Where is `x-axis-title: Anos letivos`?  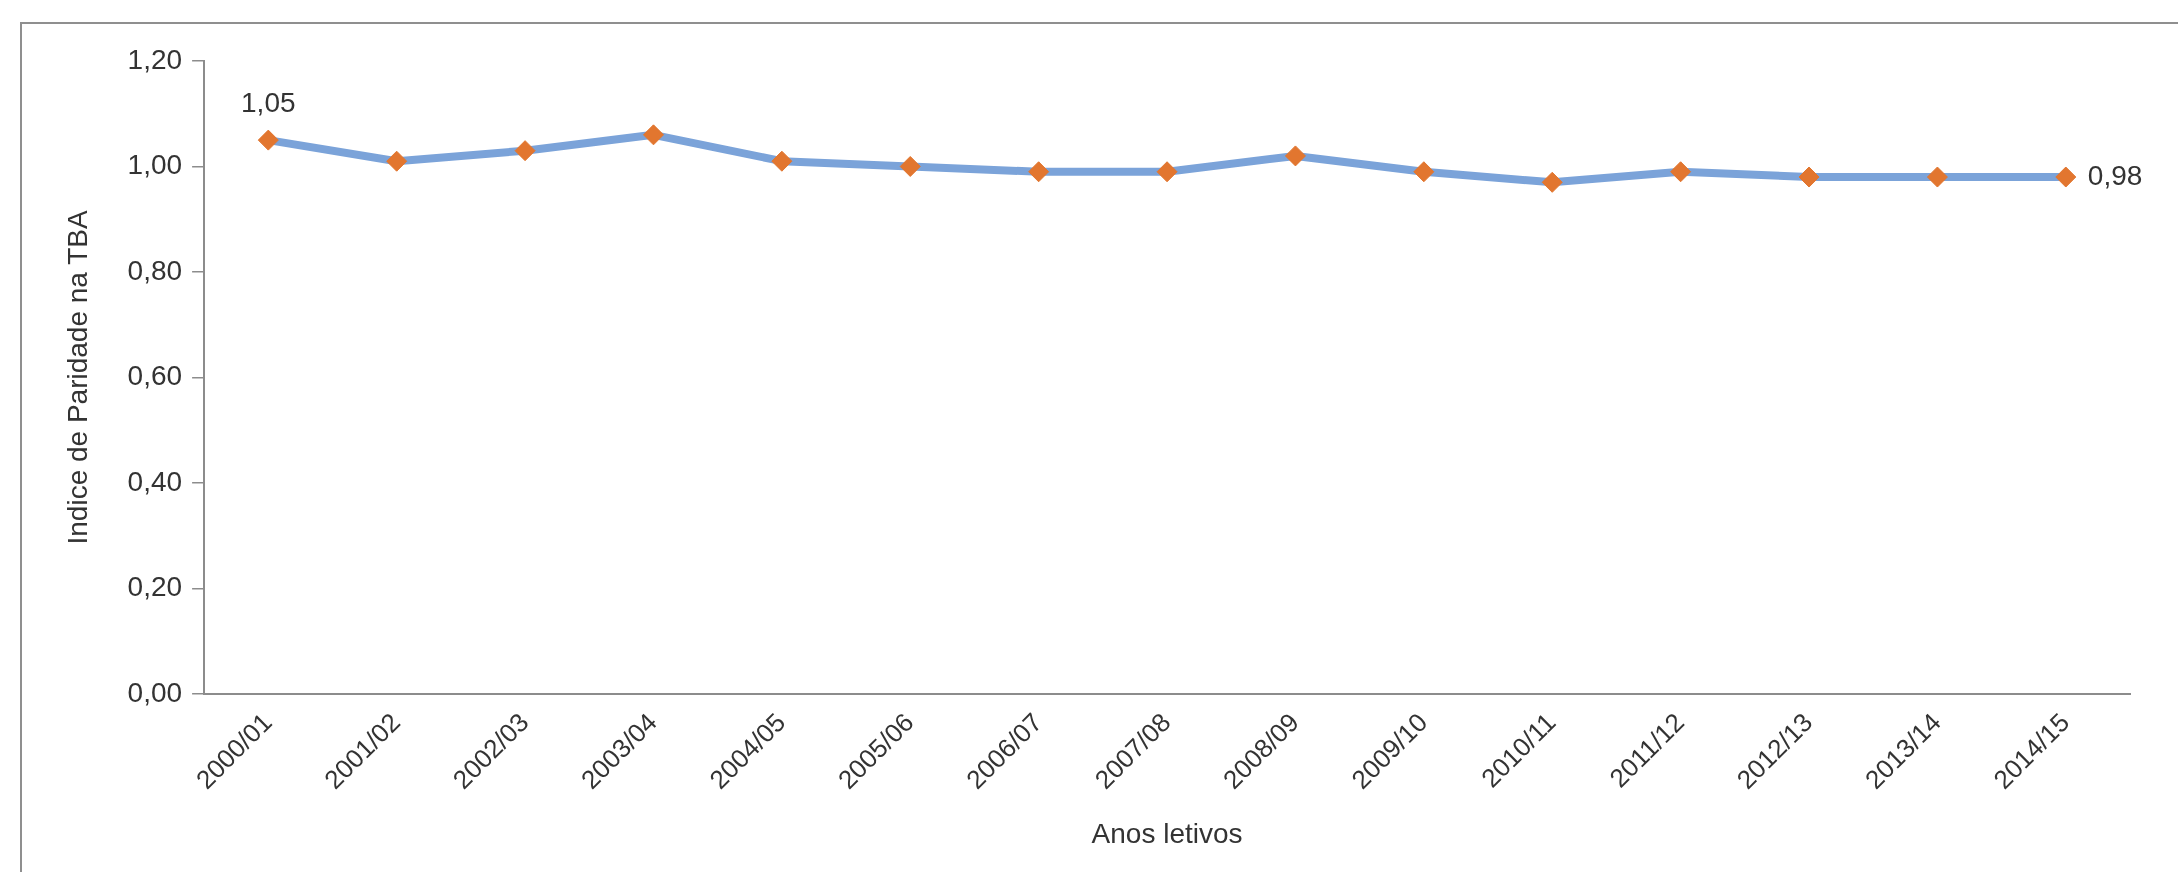 x-axis-title: Anos letivos is located at coordinates (1167, 833).